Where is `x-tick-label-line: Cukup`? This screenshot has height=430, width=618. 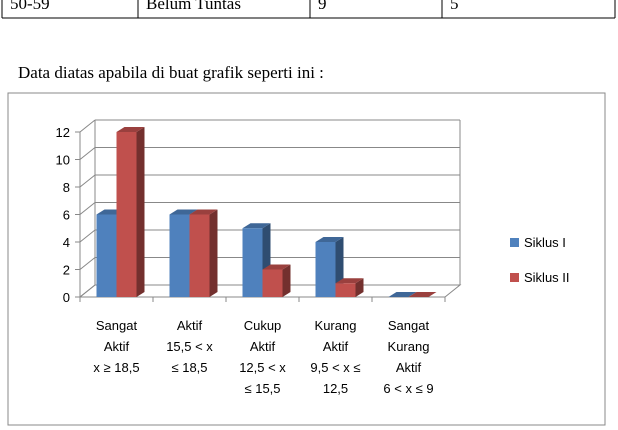 x-tick-label-line: Cukup is located at coordinates (263, 325).